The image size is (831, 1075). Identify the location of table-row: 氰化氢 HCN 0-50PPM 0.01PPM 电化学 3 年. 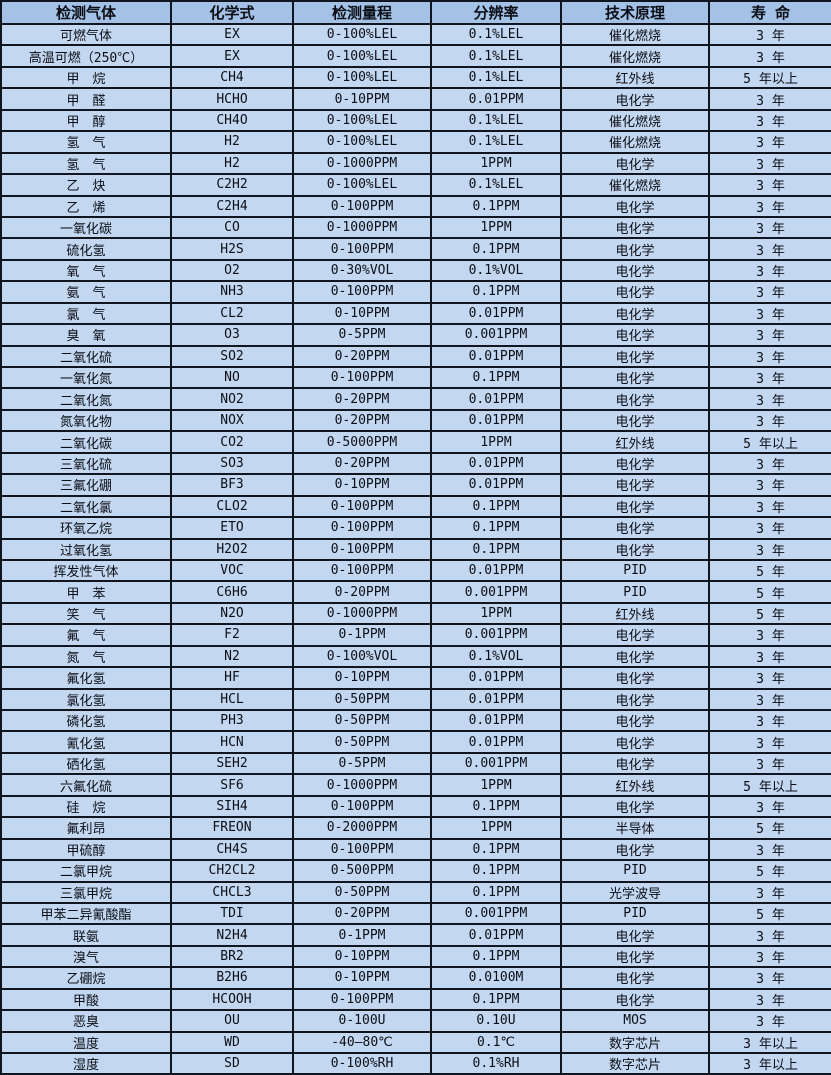
(415, 742).